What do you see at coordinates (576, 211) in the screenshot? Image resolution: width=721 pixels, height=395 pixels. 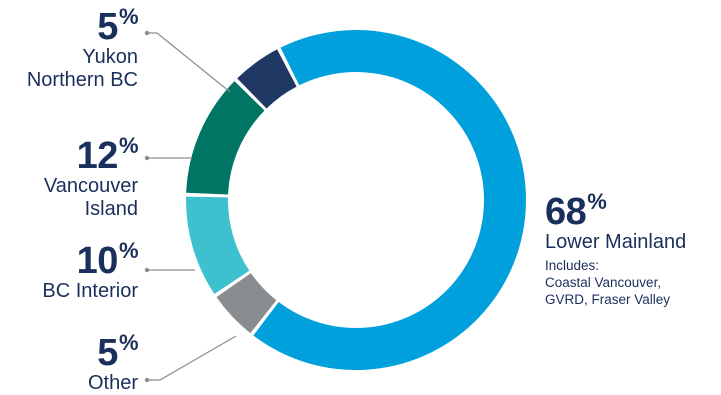 I see `percent-lower-mainland: 68%` at bounding box center [576, 211].